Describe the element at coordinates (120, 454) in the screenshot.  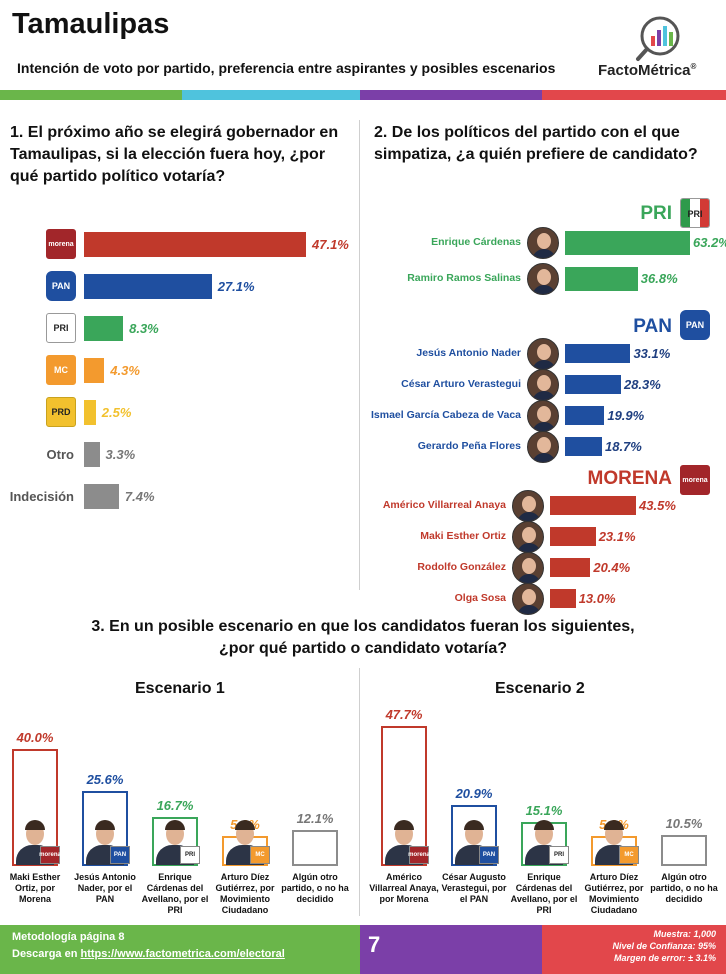
I see `value-label: 3.3%` at that location.